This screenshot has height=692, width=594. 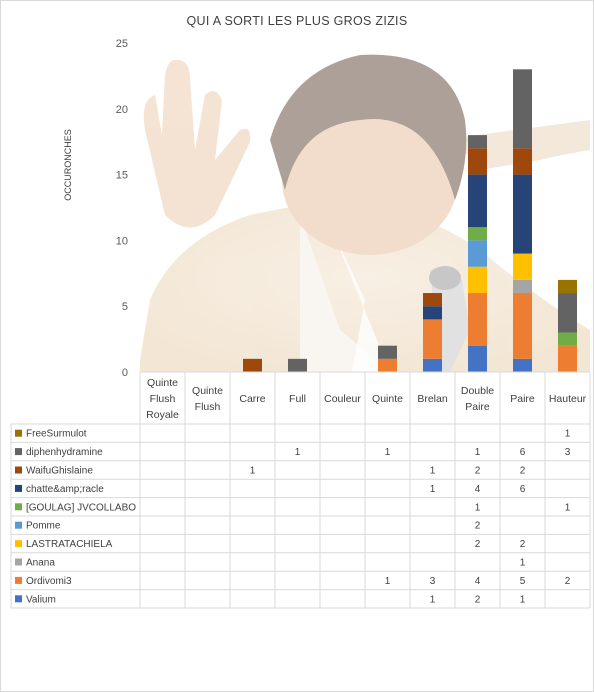 I want to click on category-label: Double, so click(x=477, y=391).